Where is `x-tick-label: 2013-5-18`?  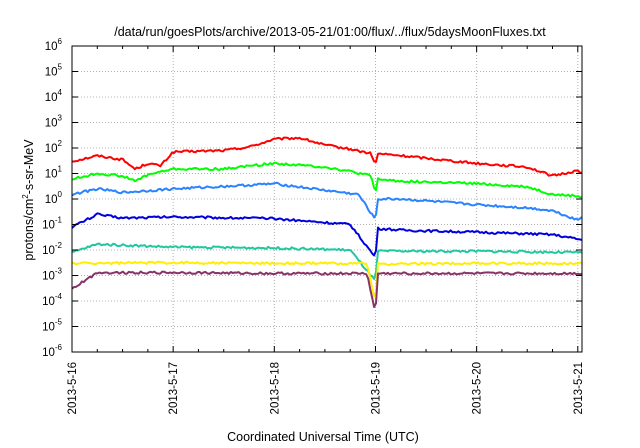
x-tick-label: 2013-5-18 is located at coordinates (275, 388).